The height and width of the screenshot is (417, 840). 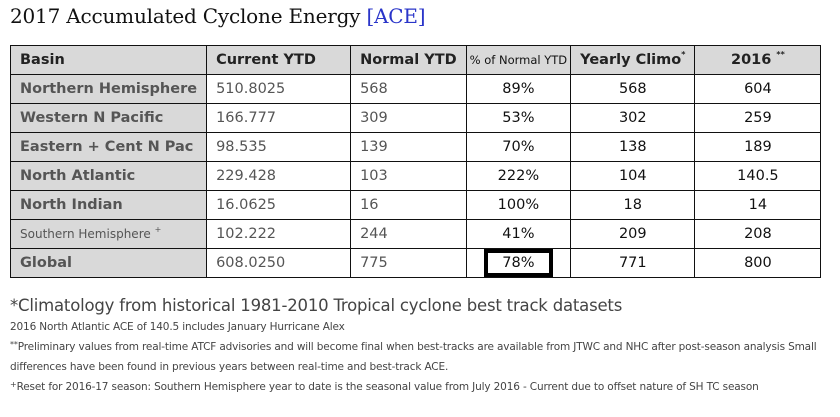 I want to click on current-ytd-cell: 98.535, so click(x=279, y=147).